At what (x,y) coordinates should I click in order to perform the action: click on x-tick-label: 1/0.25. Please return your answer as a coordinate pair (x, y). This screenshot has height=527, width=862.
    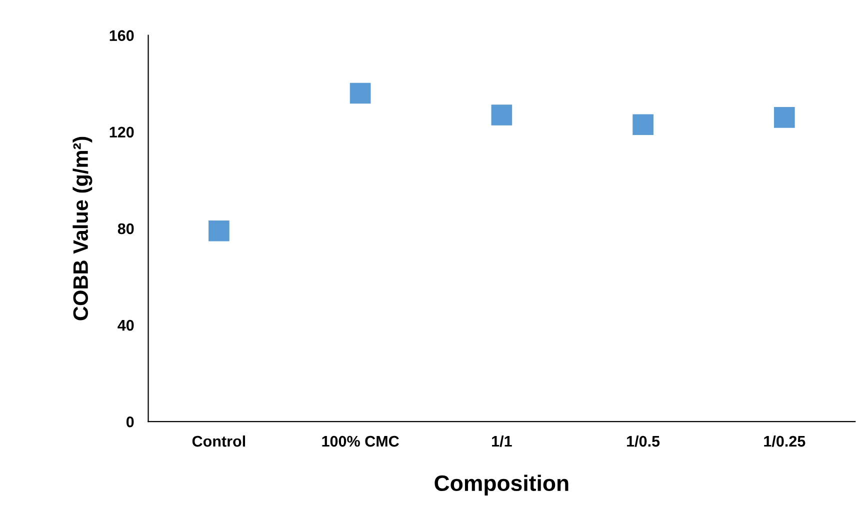
    Looking at the image, I should click on (785, 441).